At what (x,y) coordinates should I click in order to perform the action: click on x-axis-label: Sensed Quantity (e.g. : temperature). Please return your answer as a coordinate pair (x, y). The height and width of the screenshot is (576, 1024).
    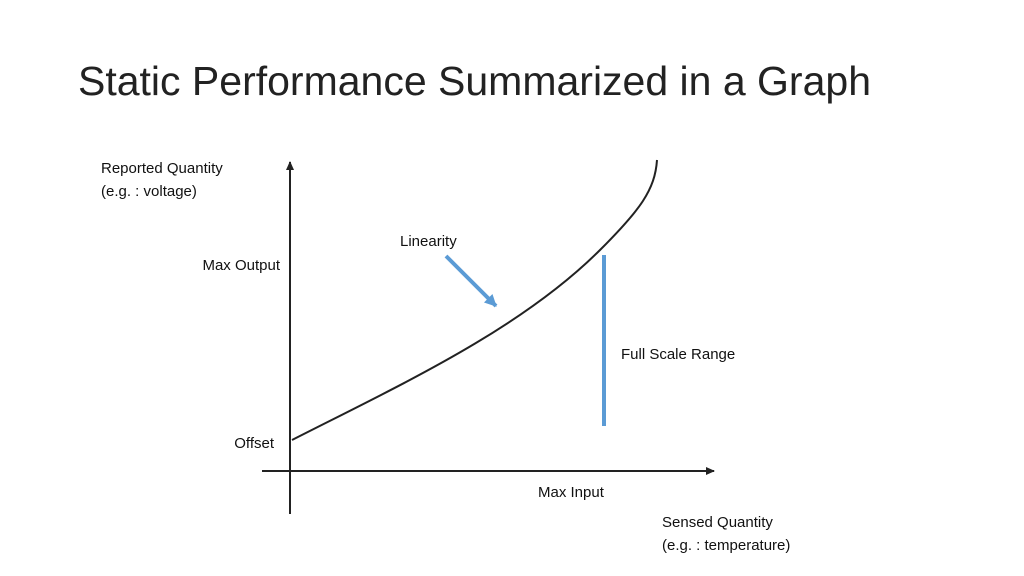
    Looking at the image, I should click on (726, 534).